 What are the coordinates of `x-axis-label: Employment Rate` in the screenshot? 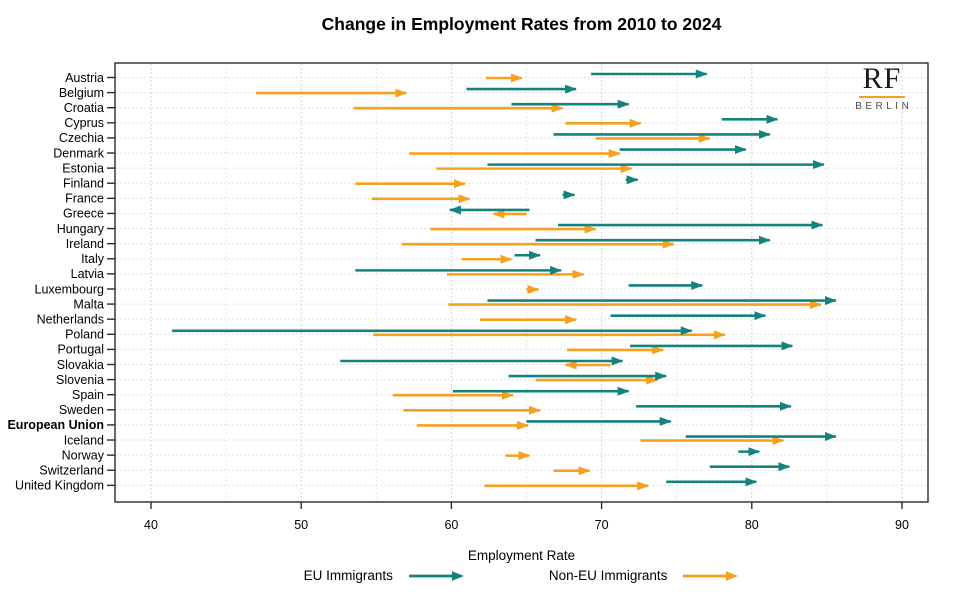 It's located at (521, 555).